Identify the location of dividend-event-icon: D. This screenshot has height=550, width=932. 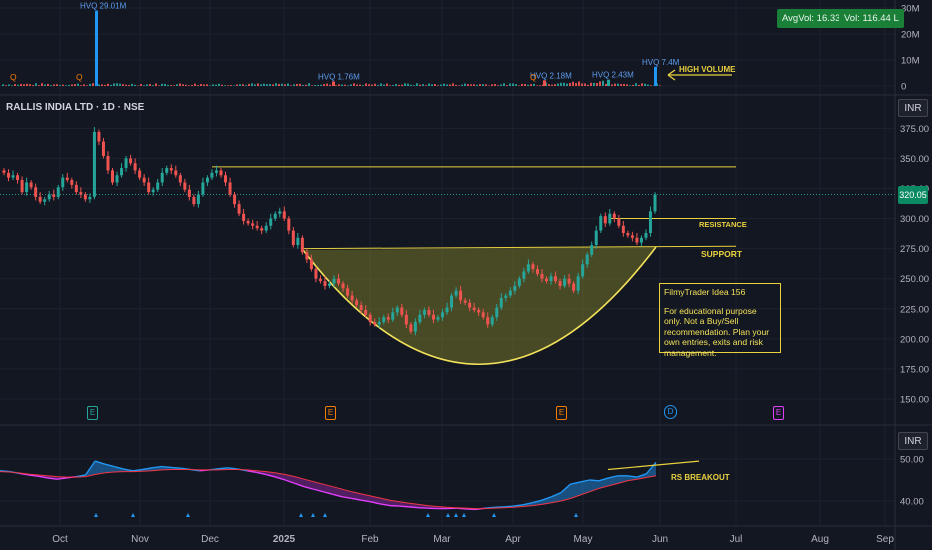
(670, 412).